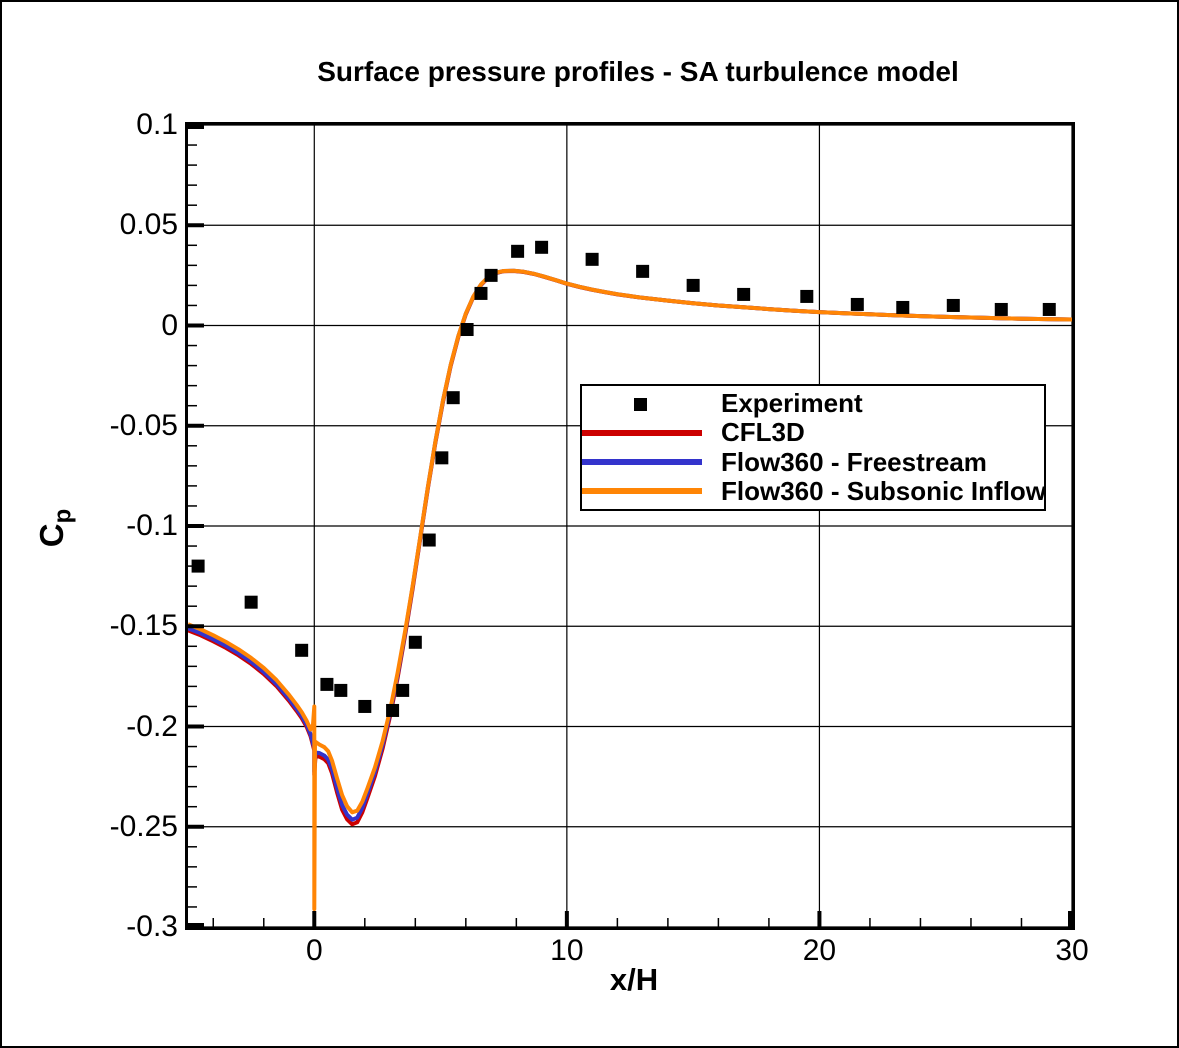 The height and width of the screenshot is (1048, 1179). What do you see at coordinates (143, 626) in the screenshot?
I see `y-tick-label: -0.15` at bounding box center [143, 626].